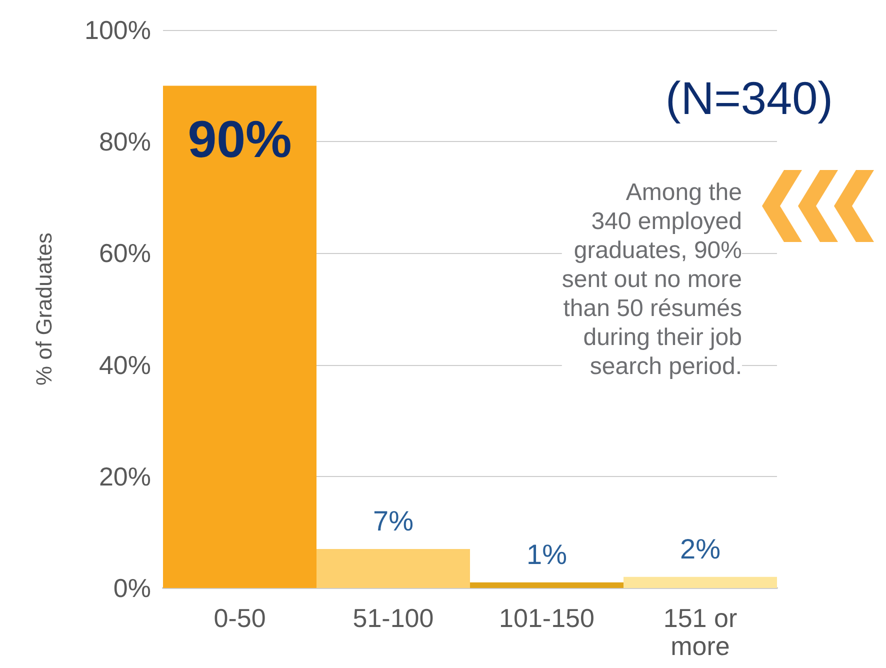  I want to click on y-tick-label: 40%, so click(124, 365).